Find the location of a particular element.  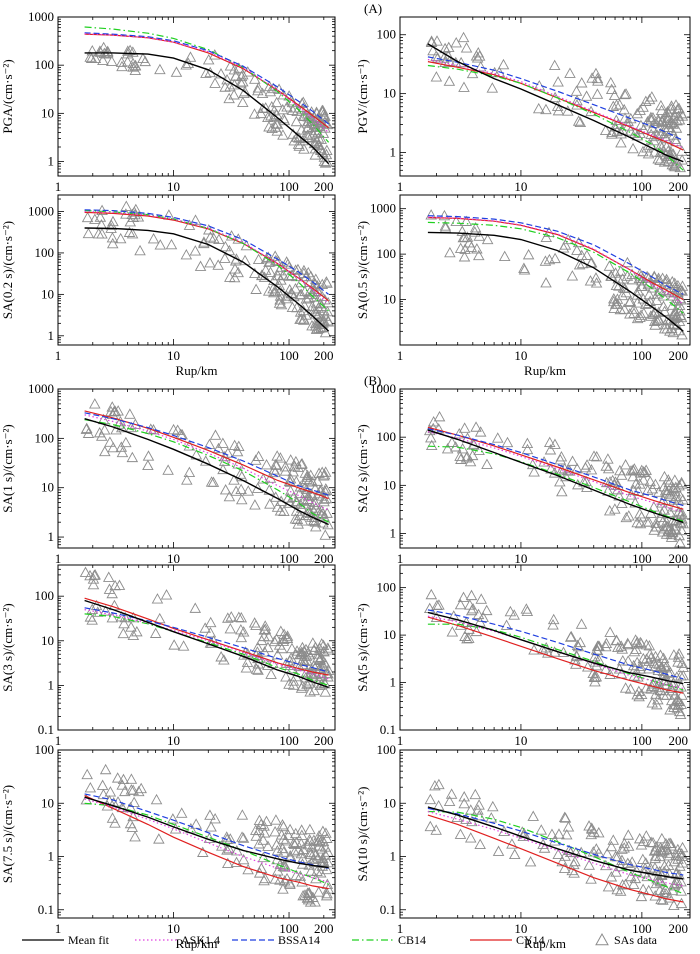

x-tick-label: 1 is located at coordinates (400, 928).